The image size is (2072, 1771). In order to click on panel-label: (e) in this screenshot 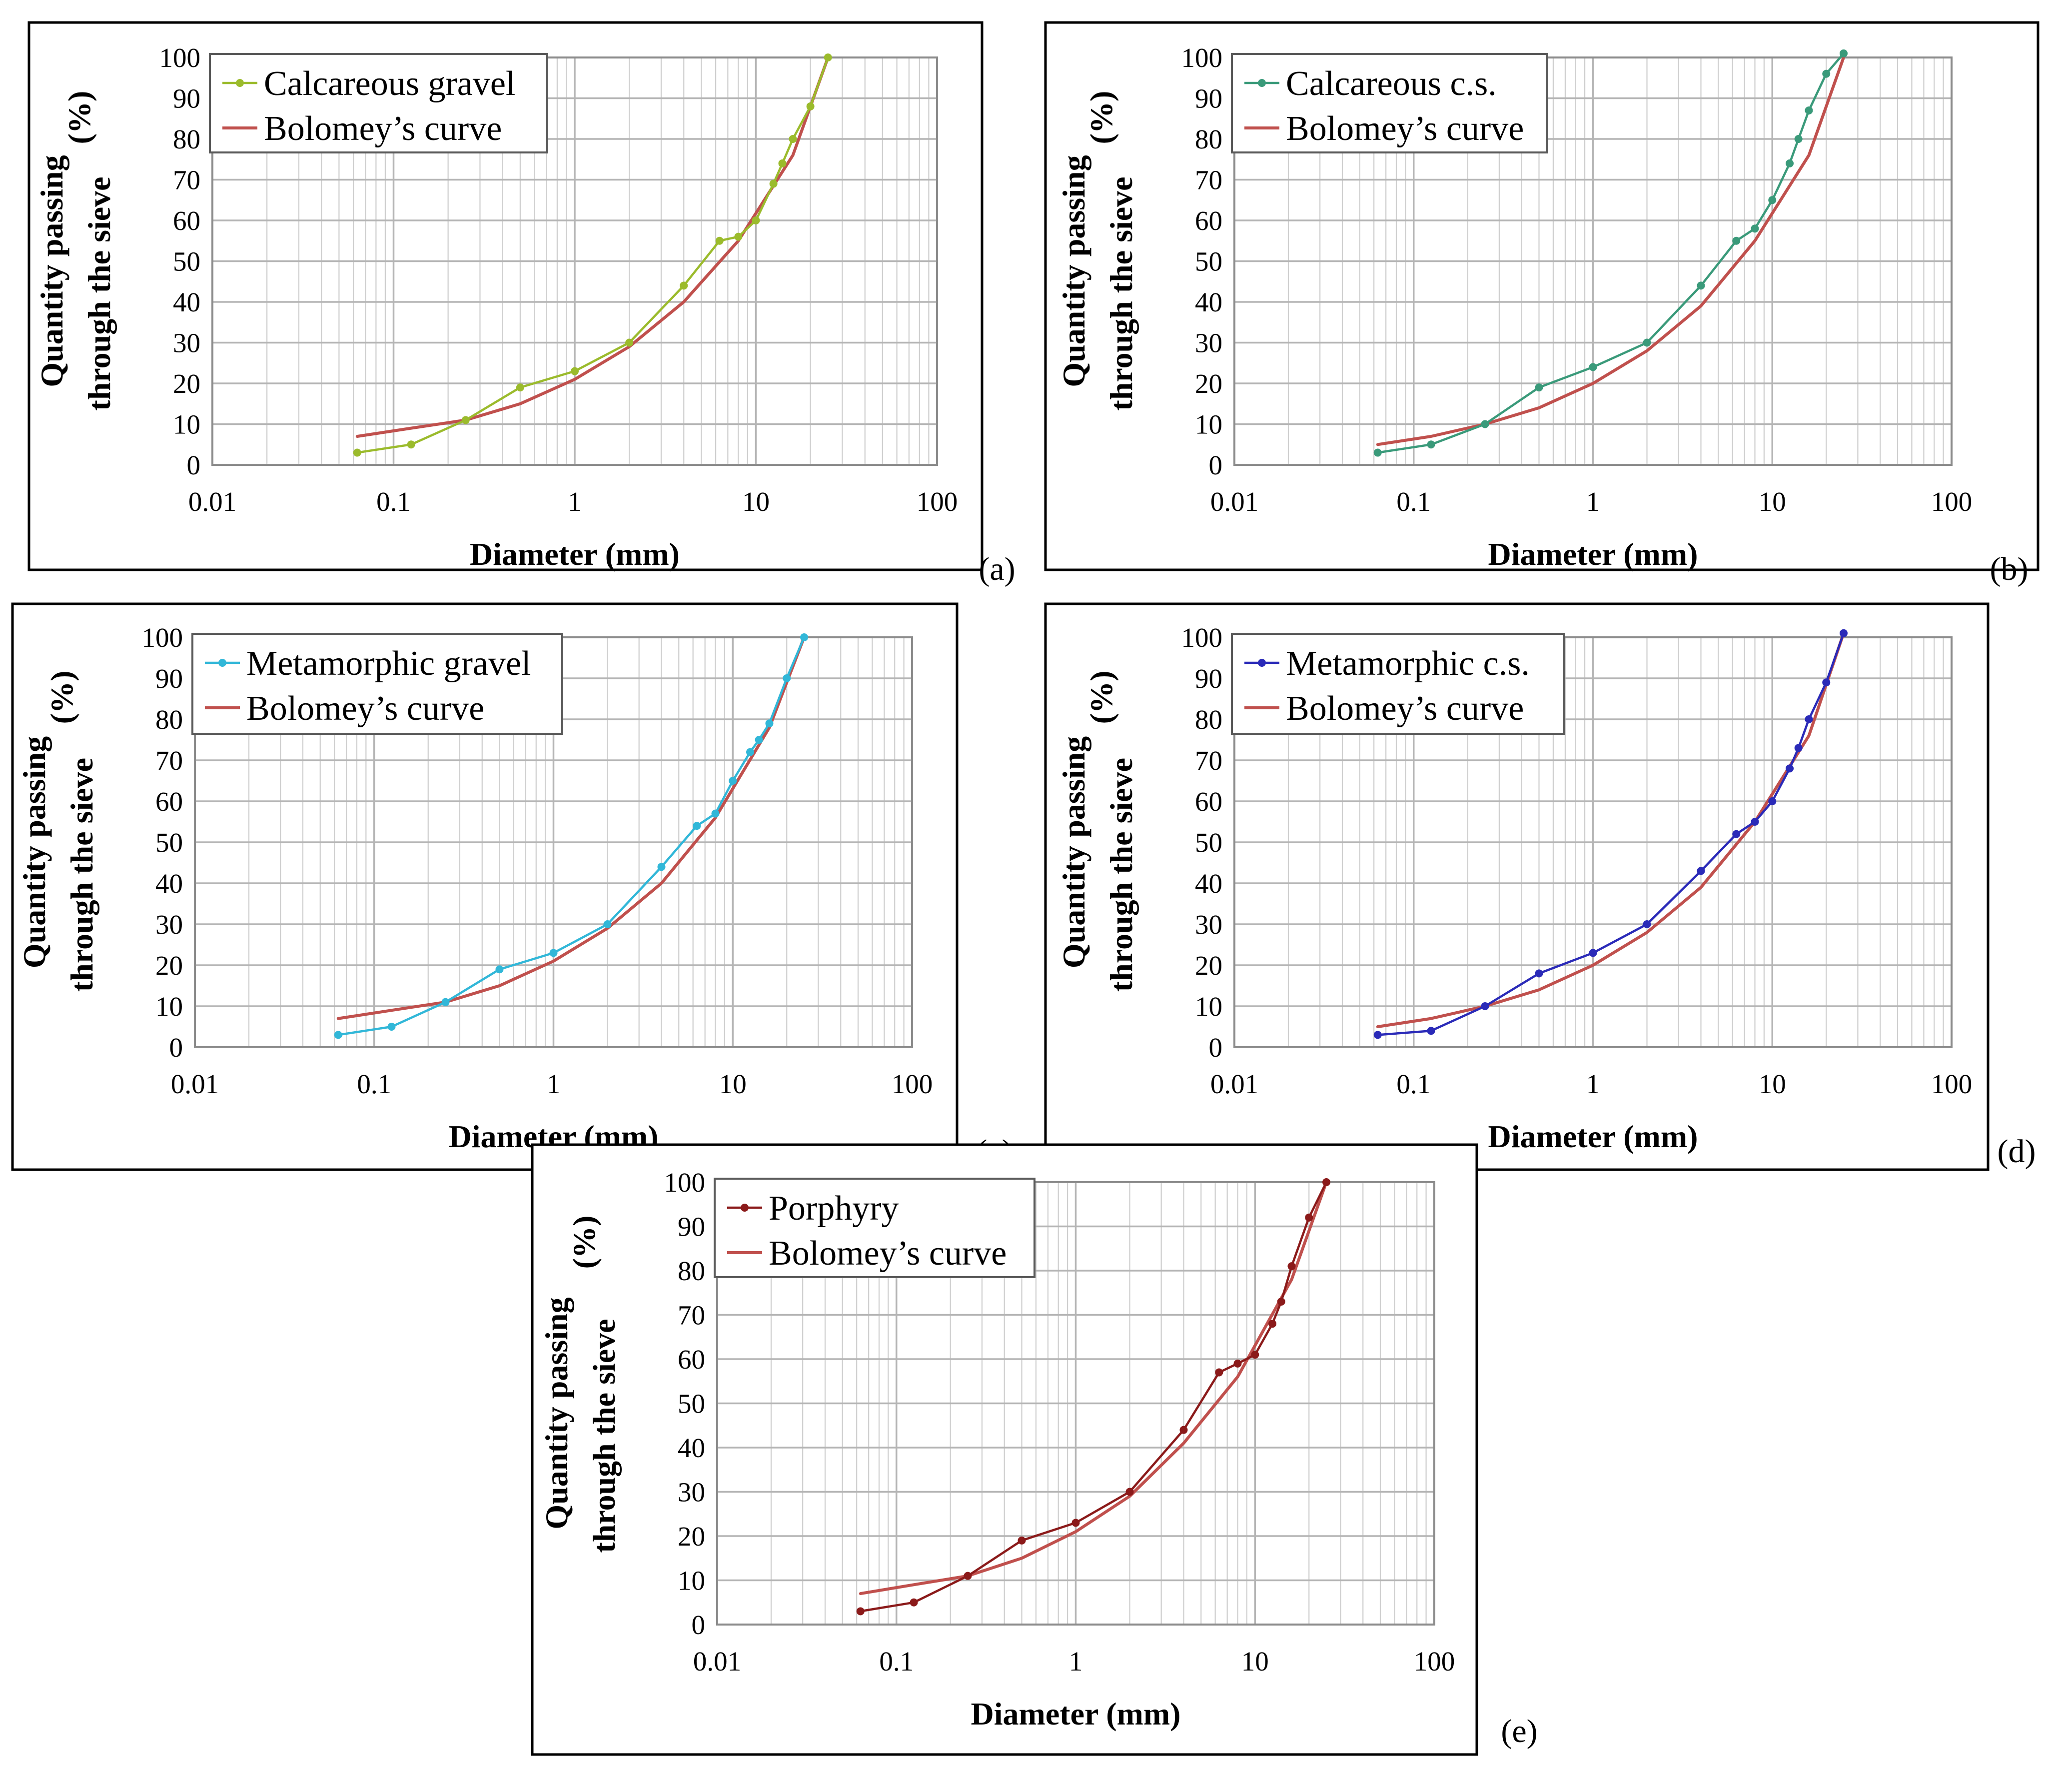, I will do `click(1519, 1731)`.